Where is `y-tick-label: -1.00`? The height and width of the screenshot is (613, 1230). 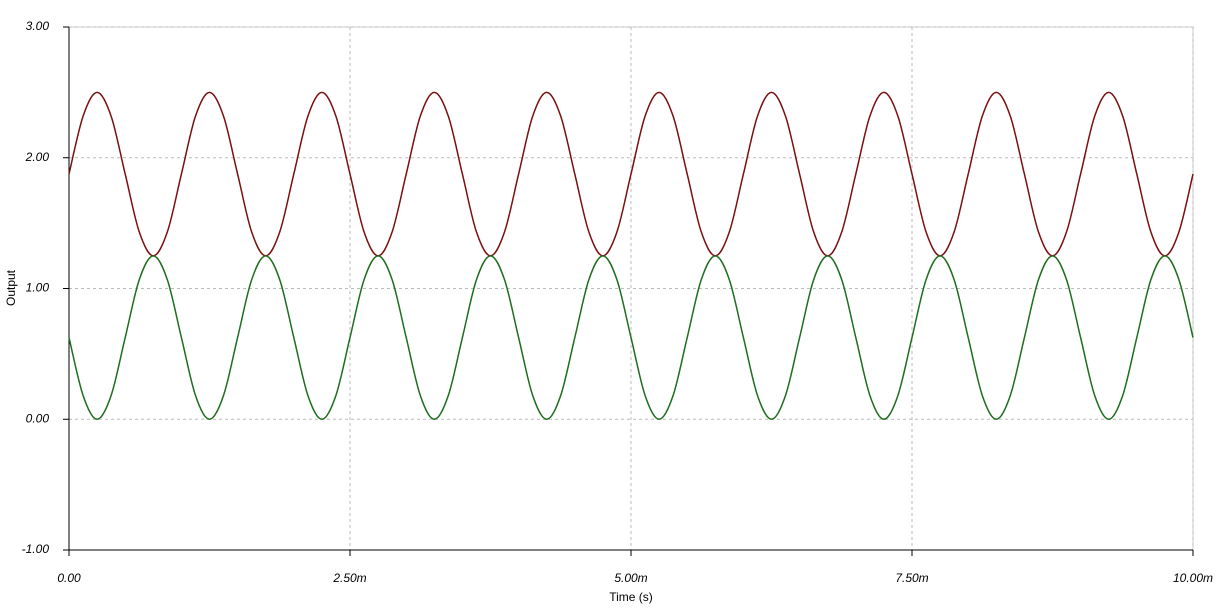 y-tick-label: -1.00 is located at coordinates (36, 549).